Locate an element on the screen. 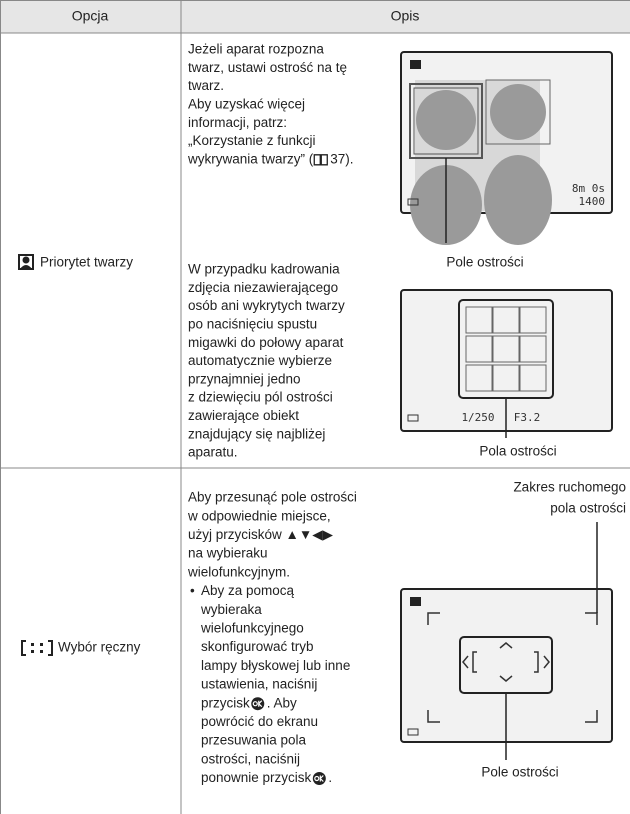  text-line: znajdujący się najbliżej is located at coordinates (256, 433).